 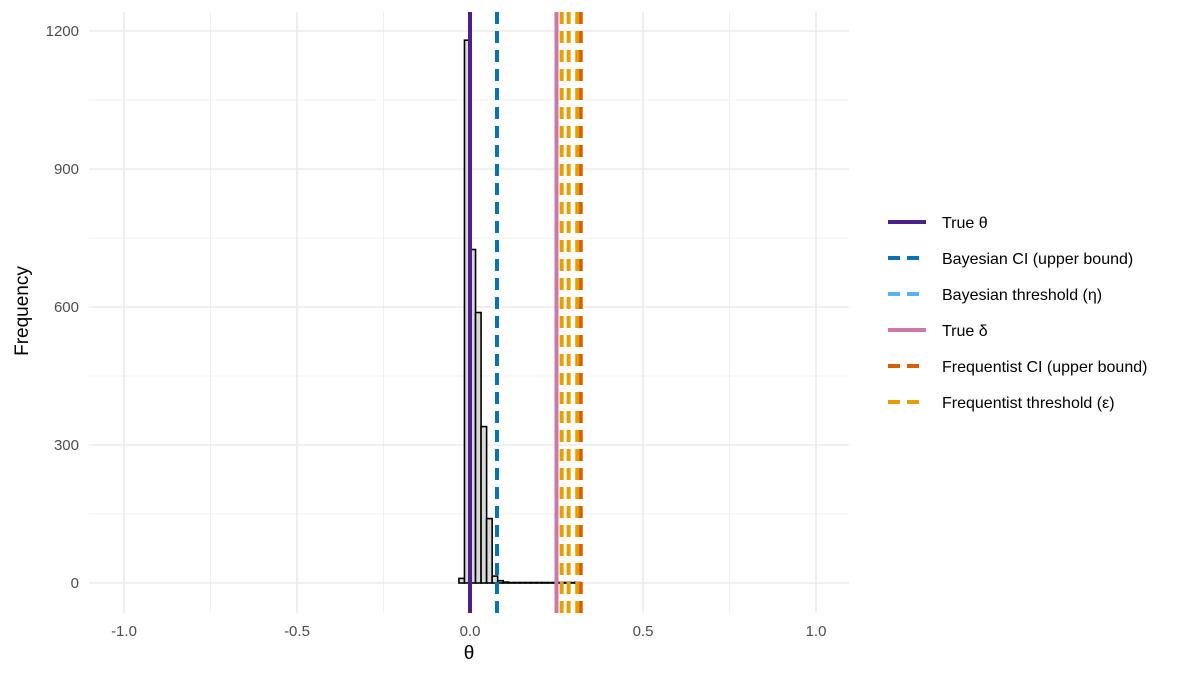 I want to click on legend-item: Bayesian threshold (η), so click(x=995, y=295).